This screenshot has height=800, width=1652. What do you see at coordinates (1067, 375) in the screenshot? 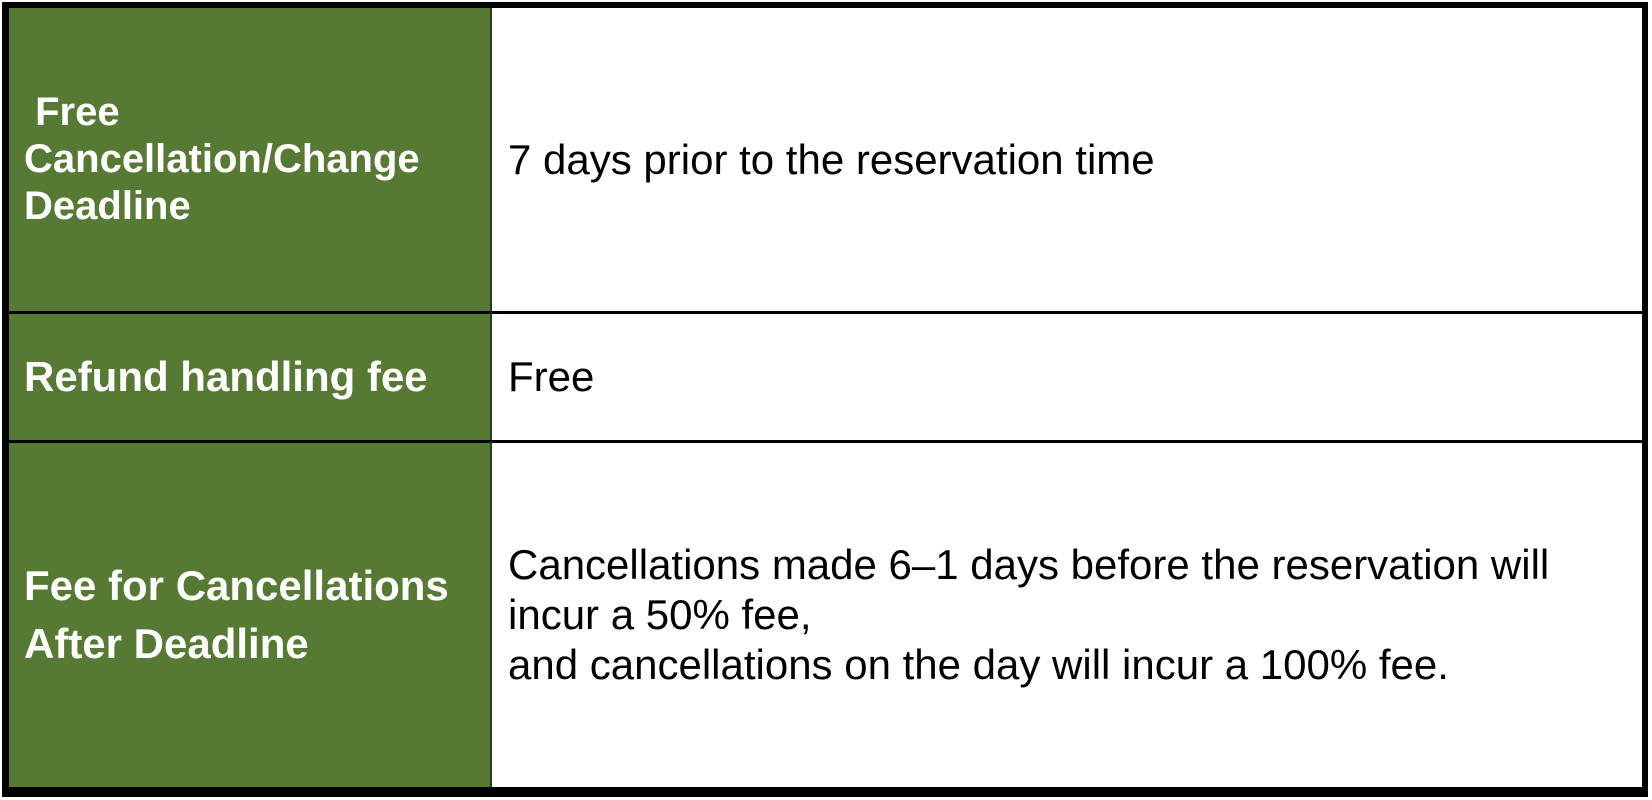
I see `row-refund-handling-fee-value: Free` at bounding box center [1067, 375].